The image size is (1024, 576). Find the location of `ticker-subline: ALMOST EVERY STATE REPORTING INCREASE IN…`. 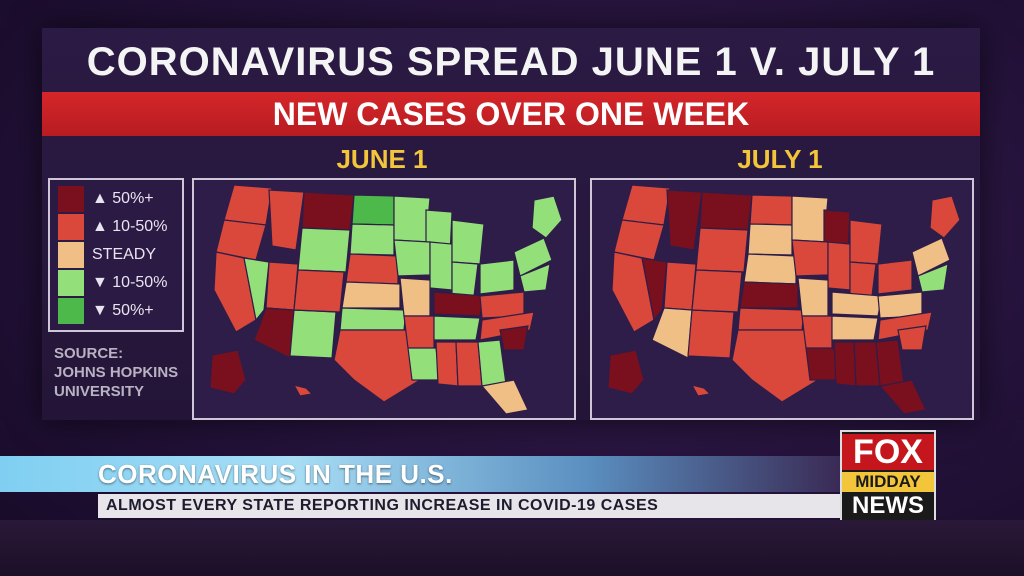

ticker-subline: ALMOST EVERY STATE REPORTING INCREASE IN… is located at coordinates (382, 505).